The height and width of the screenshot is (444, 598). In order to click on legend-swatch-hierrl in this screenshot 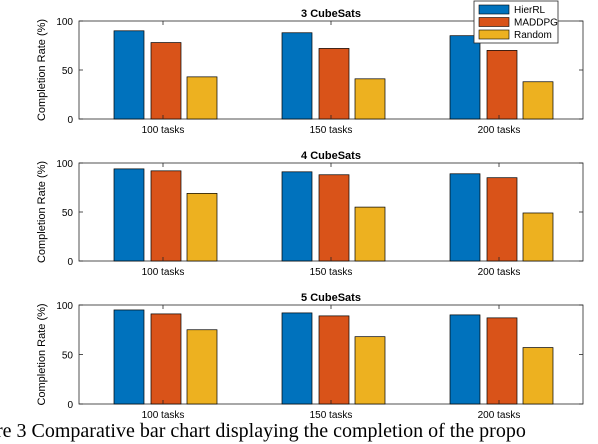, I will do `click(494, 9)`.